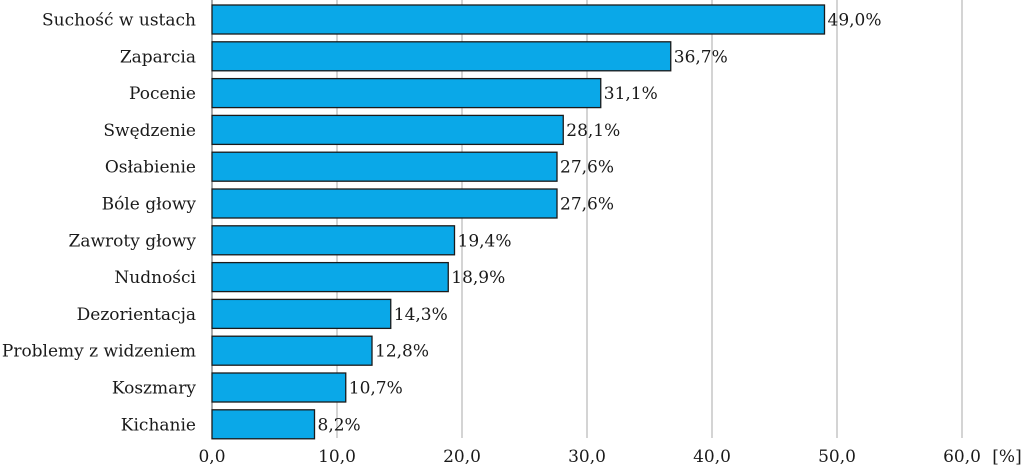  I want to click on x-tick-label: 30,0, so click(587, 456).